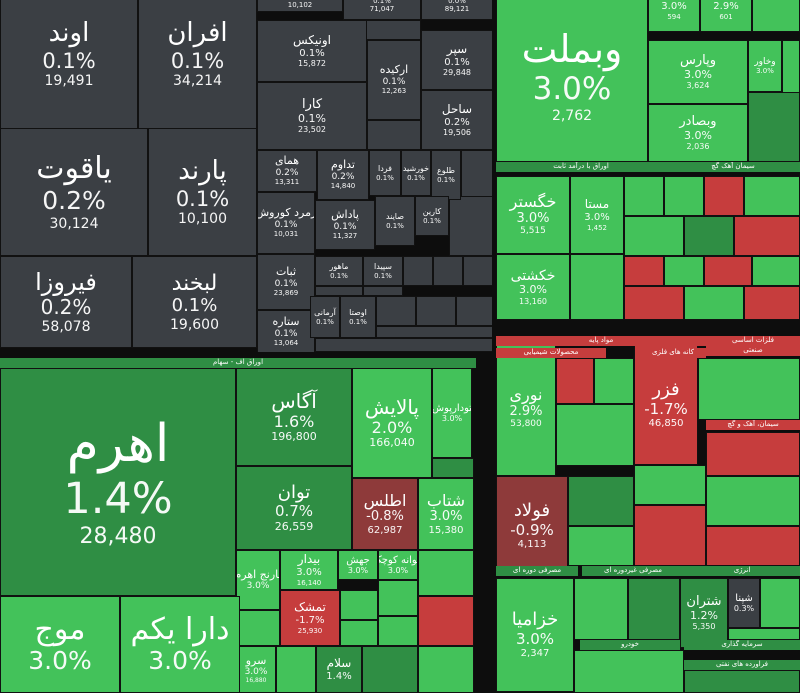 This screenshot has height=693, width=800. Describe the element at coordinates (339, 271) in the screenshot. I see `treemap-tile: ماهور 0.1%` at that location.